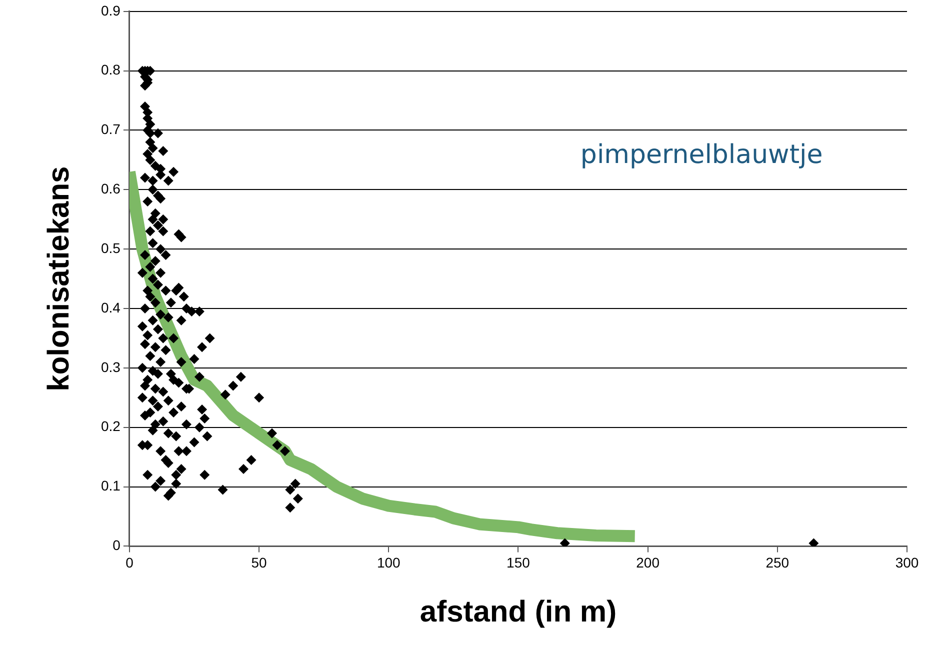 The width and height of the screenshot is (927, 653). Describe the element at coordinates (259, 562) in the screenshot. I see `x-tick-label: 50` at that location.